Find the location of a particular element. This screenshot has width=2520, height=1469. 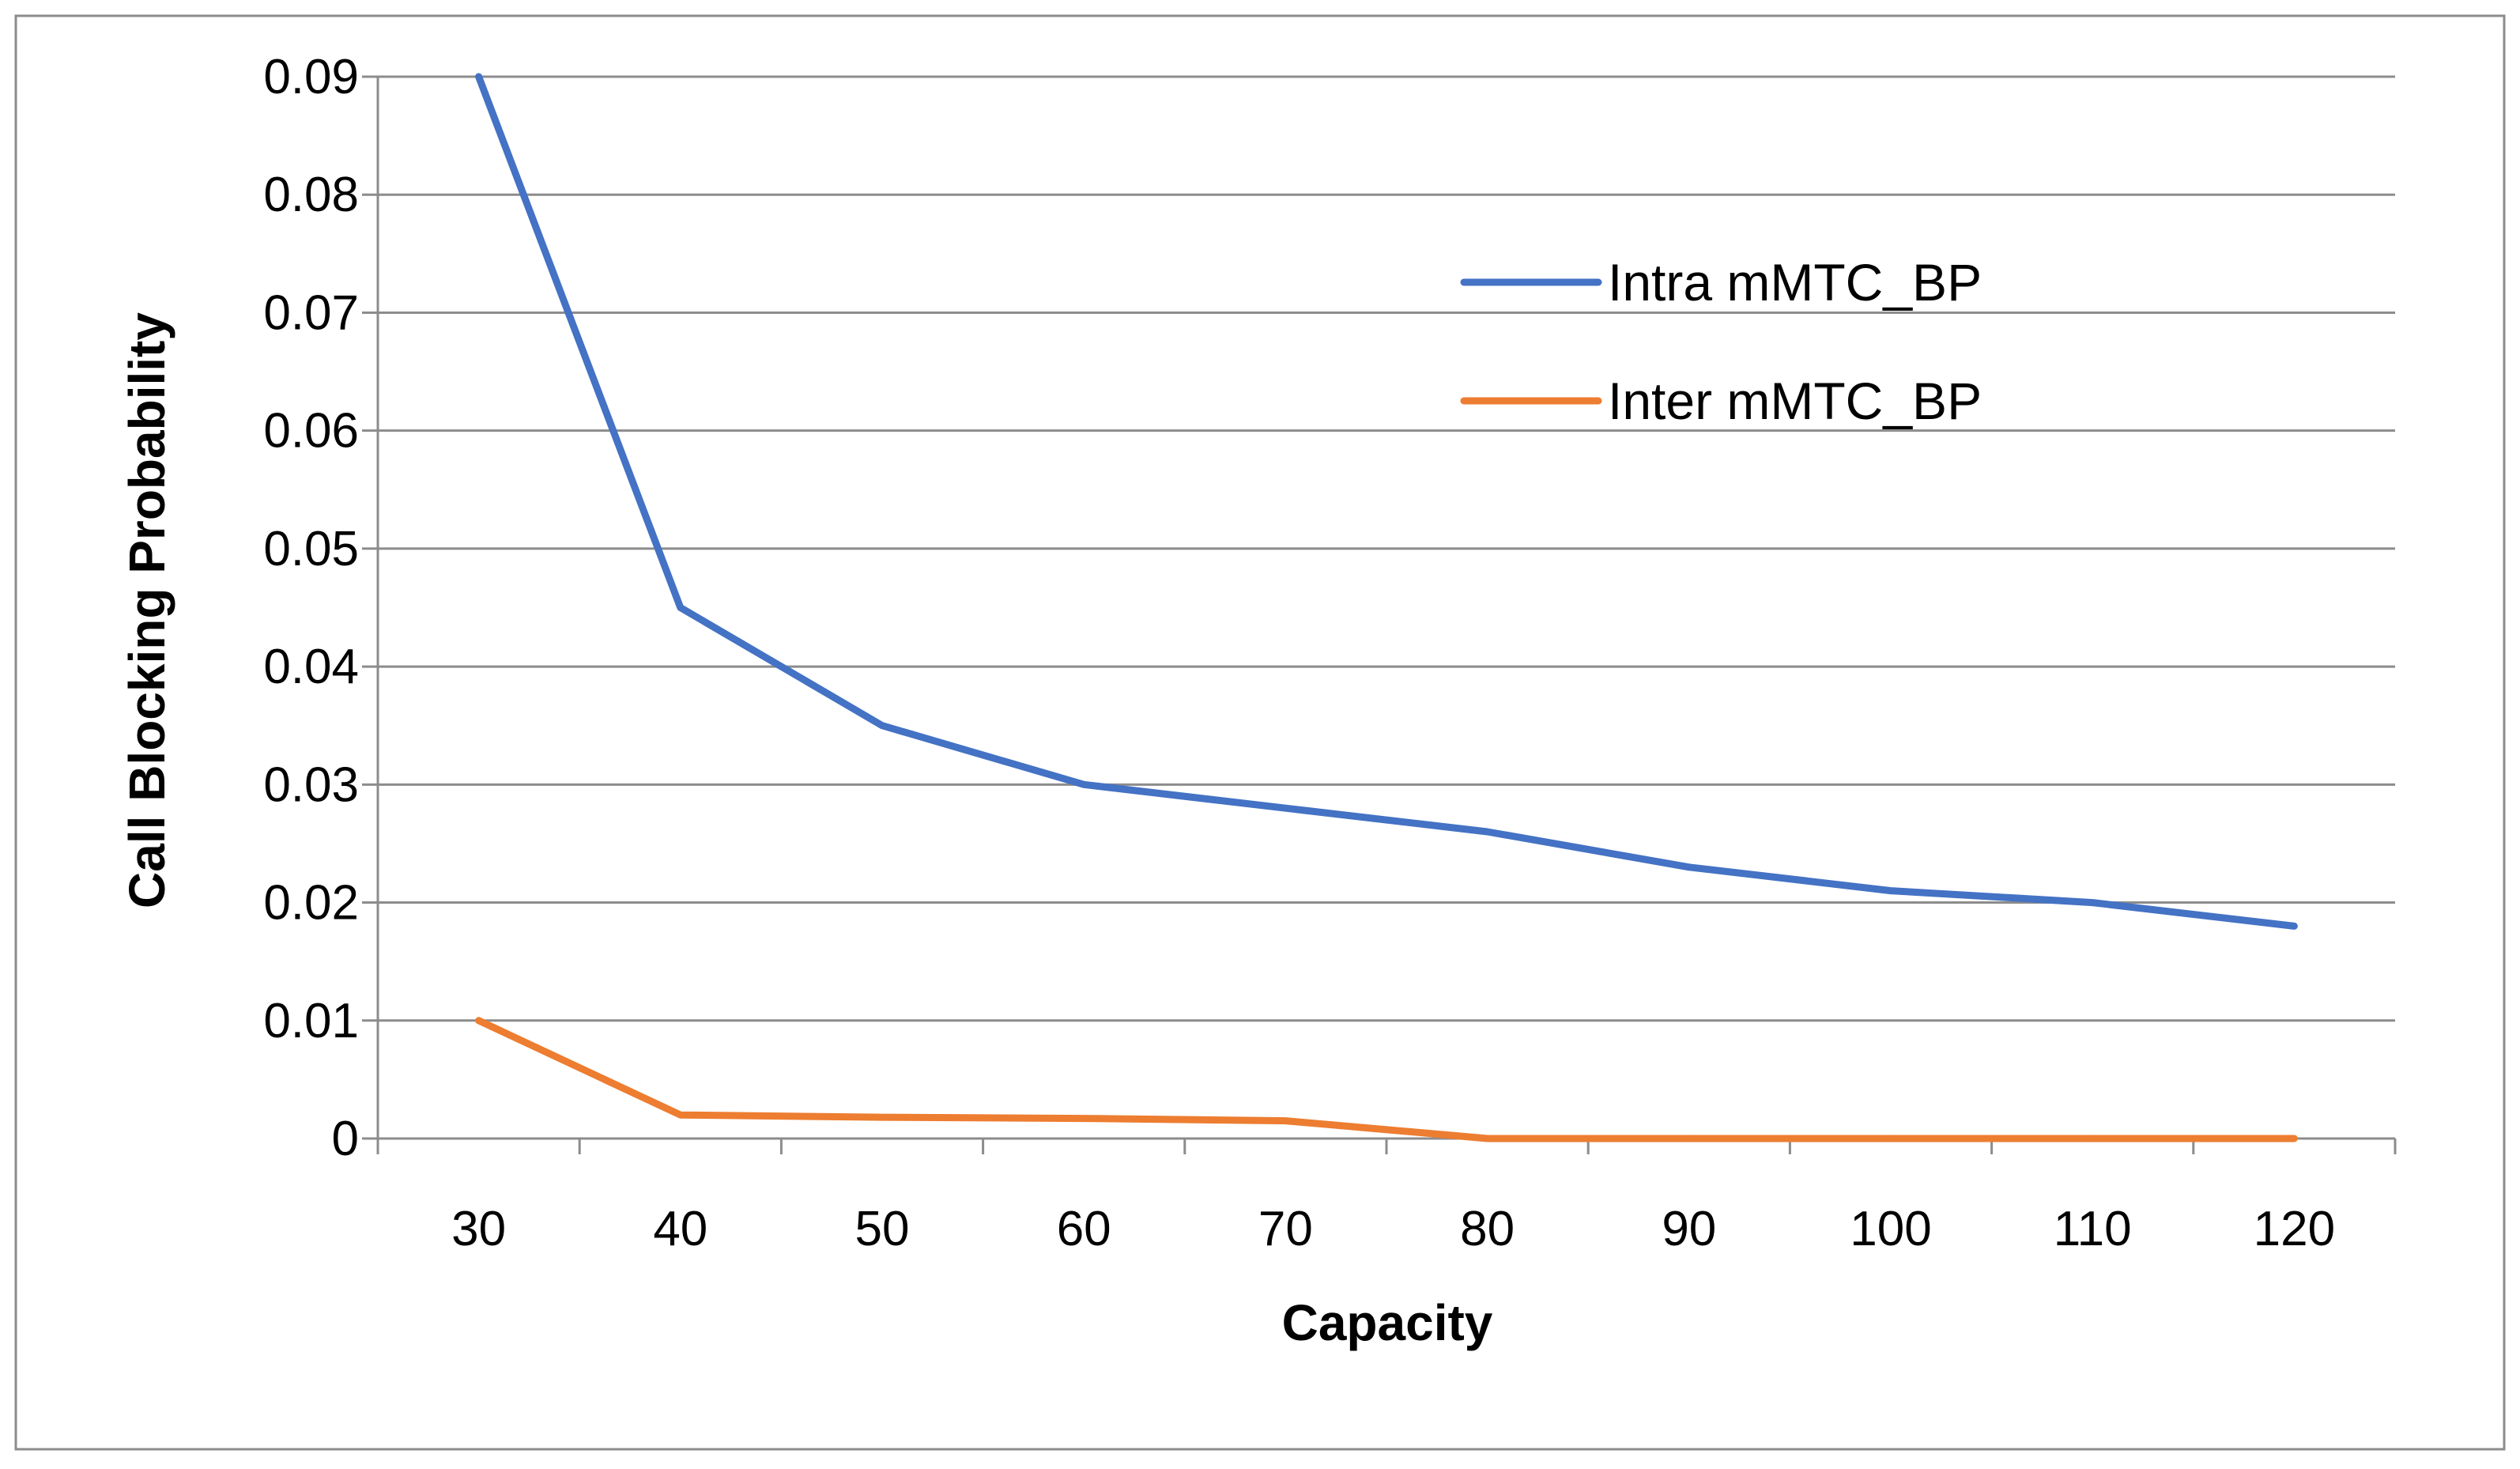

x-tick-label: 50 is located at coordinates (882, 1229).